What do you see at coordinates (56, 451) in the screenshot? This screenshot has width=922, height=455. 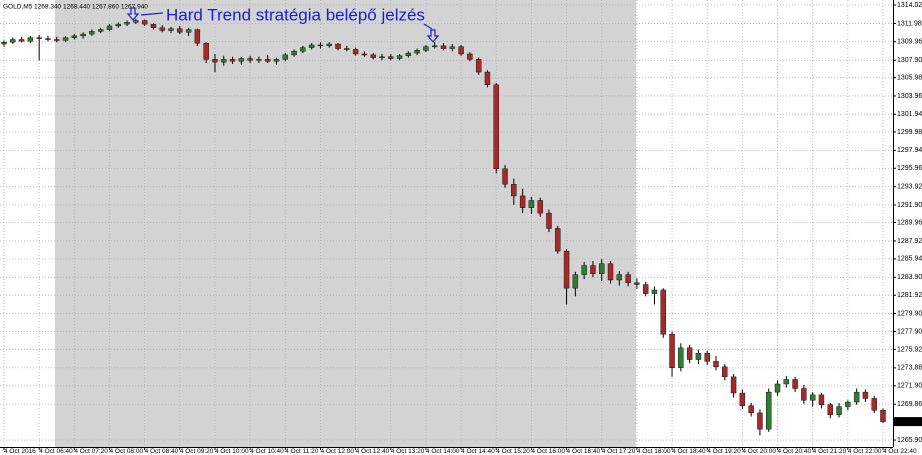 I see `x-tick-label: 4 Oct 06:40` at bounding box center [56, 451].